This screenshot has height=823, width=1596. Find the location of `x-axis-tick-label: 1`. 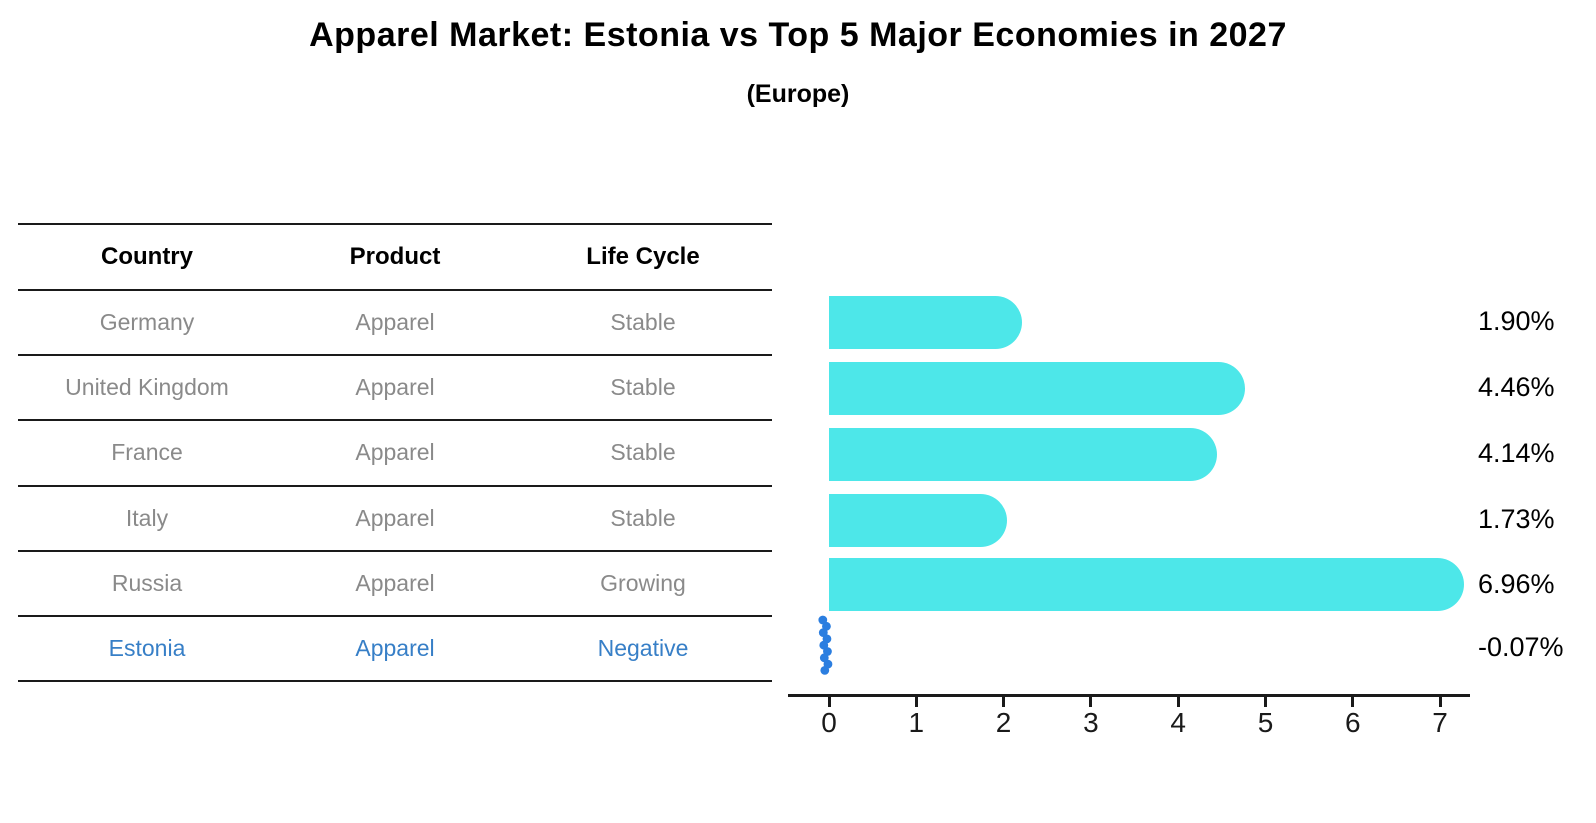

x-axis-tick-label: 1 is located at coordinates (916, 722).